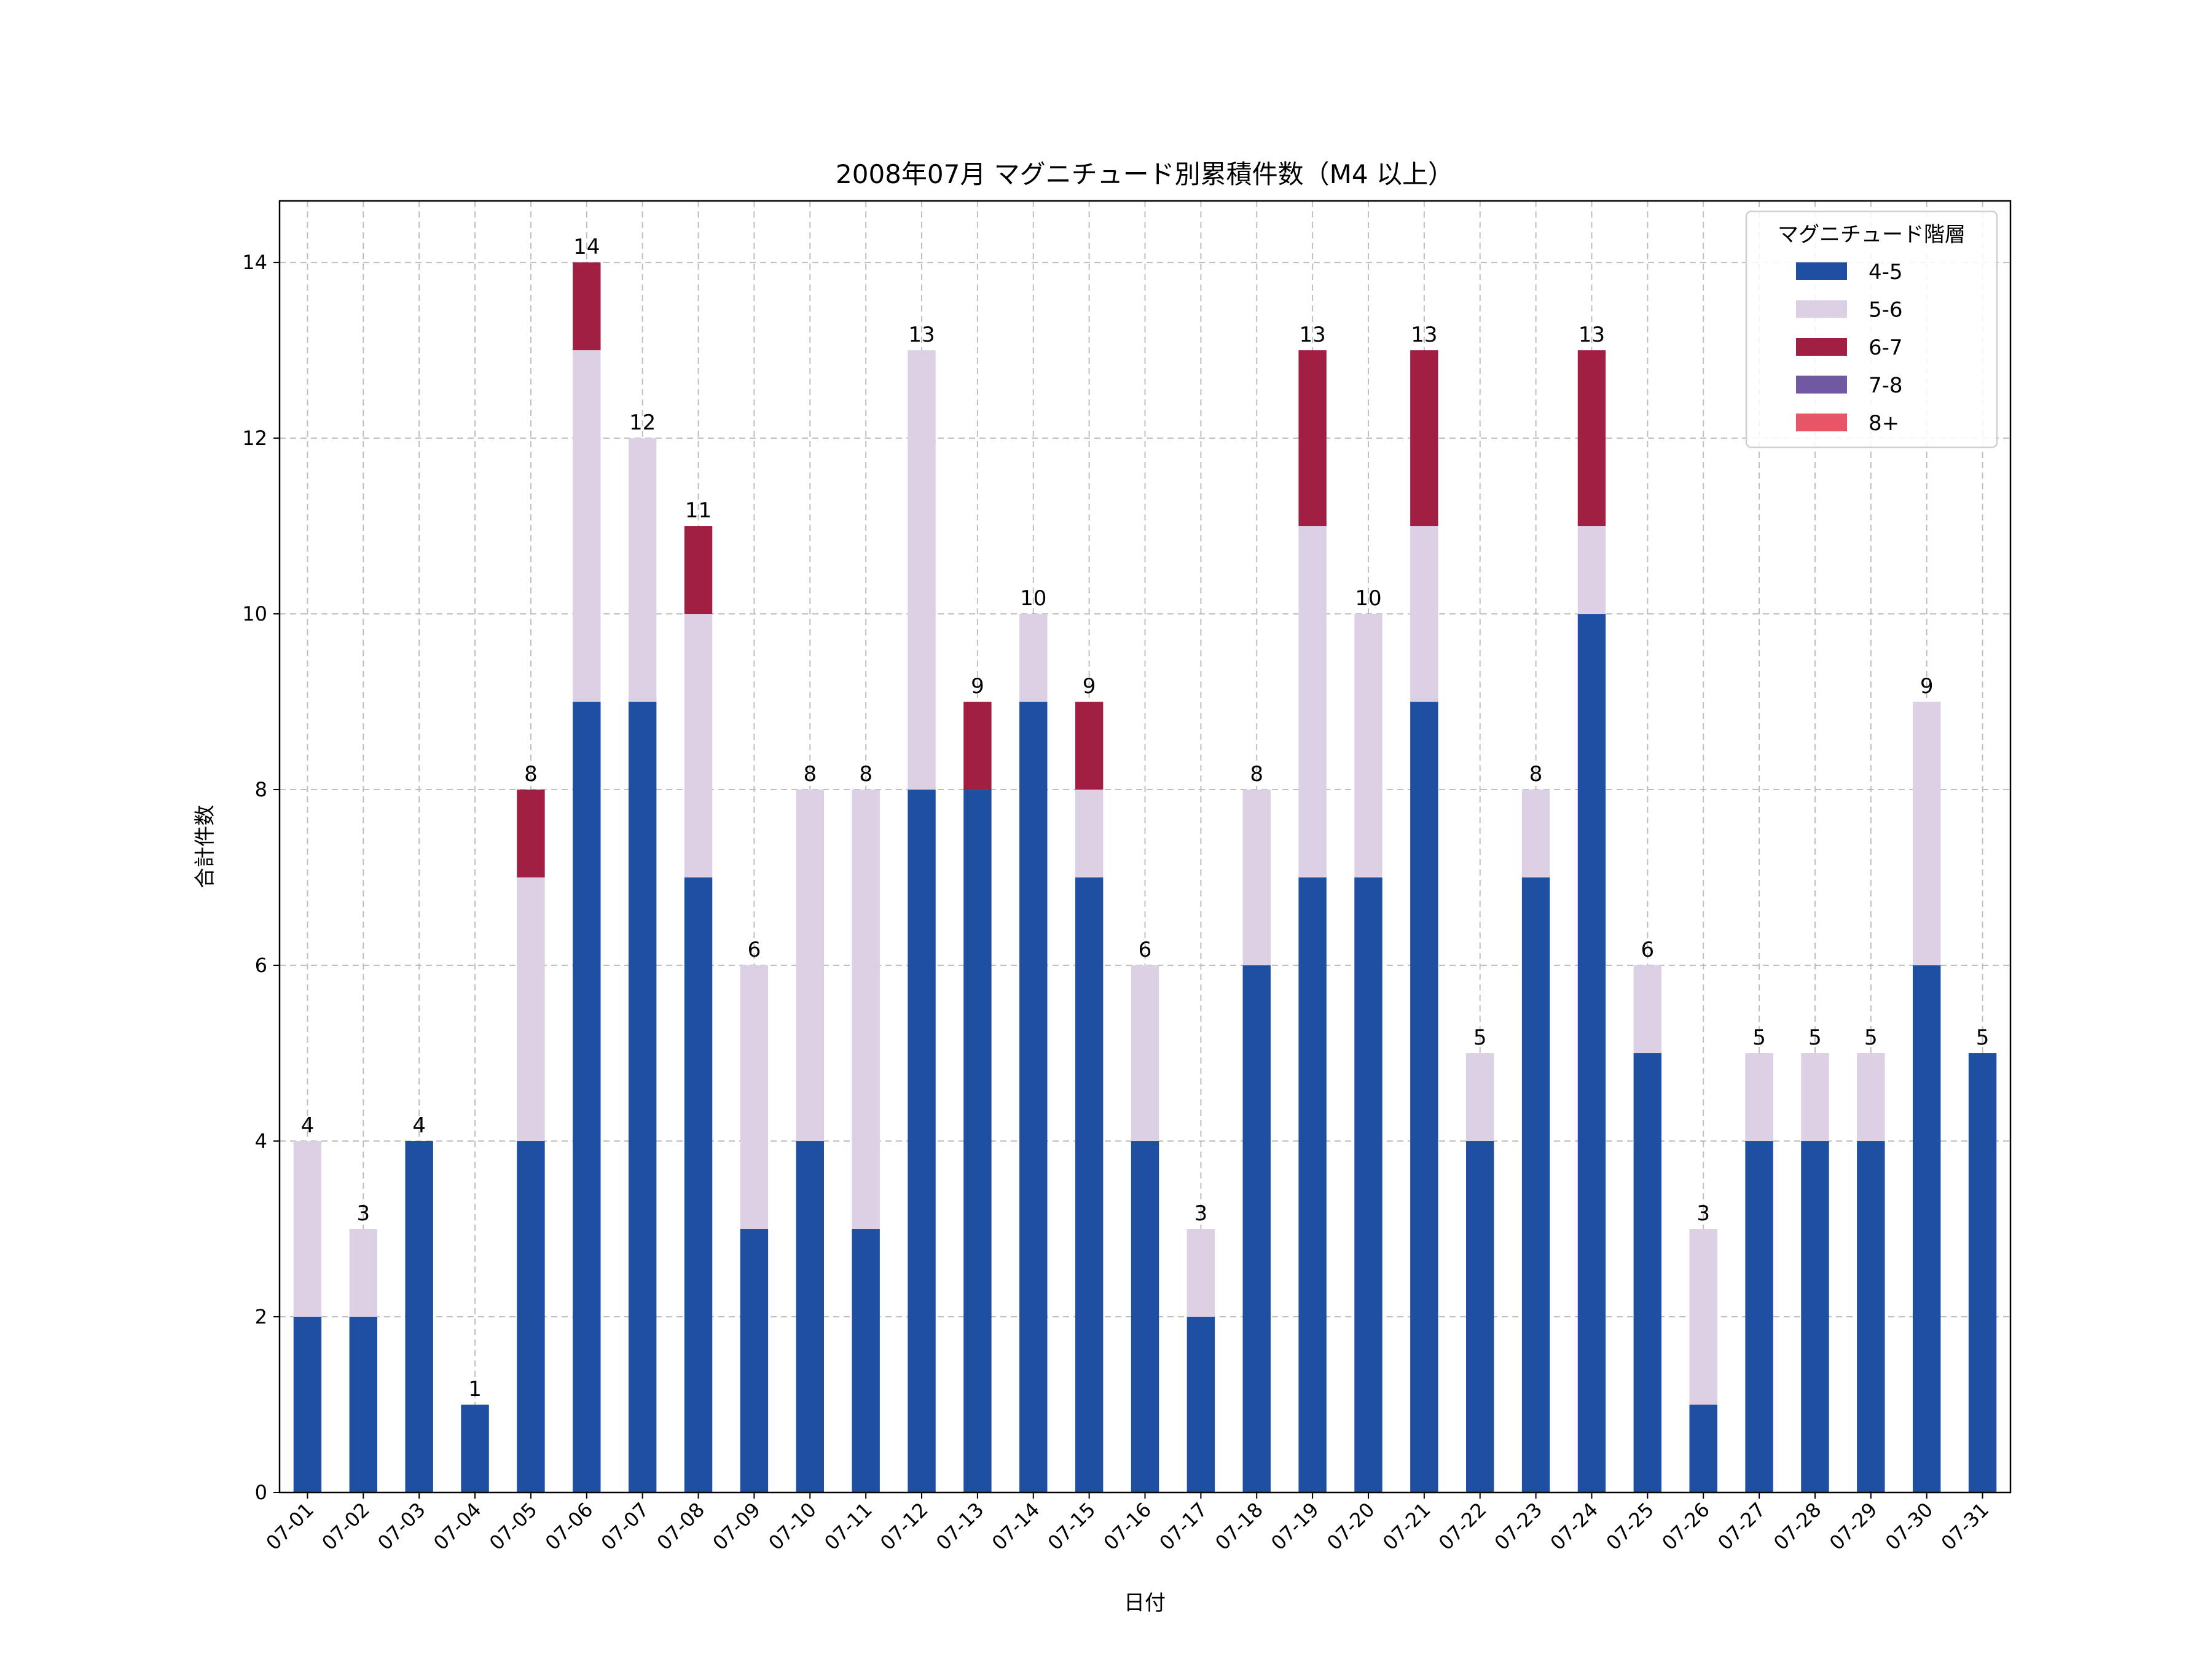 This screenshot has width=2212, height=1659. What do you see at coordinates (261, 1492) in the screenshot?
I see `y-tick-label: 0` at bounding box center [261, 1492].